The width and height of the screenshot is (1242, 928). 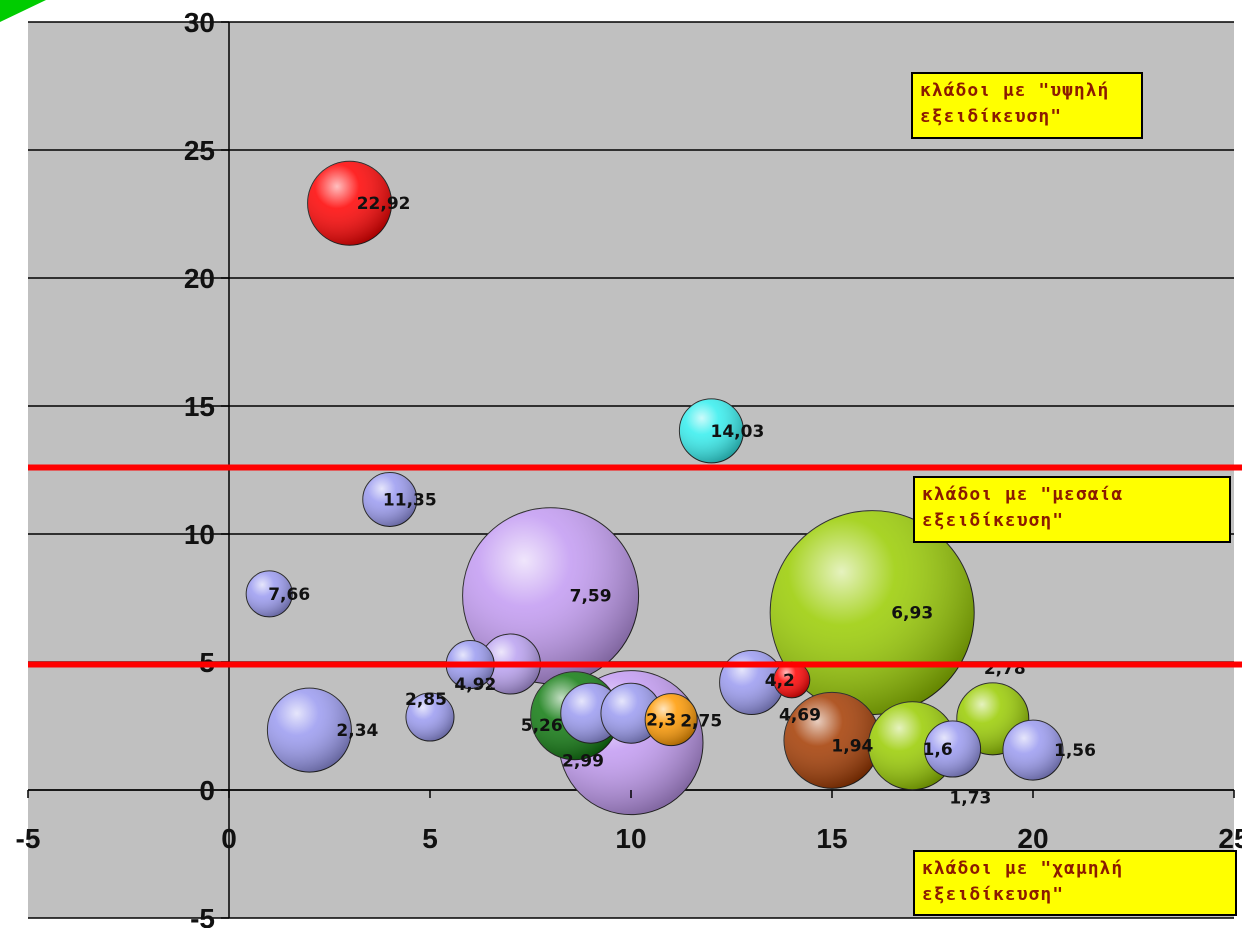 I want to click on corner-triangle-decoration, so click(x=23, y=11).